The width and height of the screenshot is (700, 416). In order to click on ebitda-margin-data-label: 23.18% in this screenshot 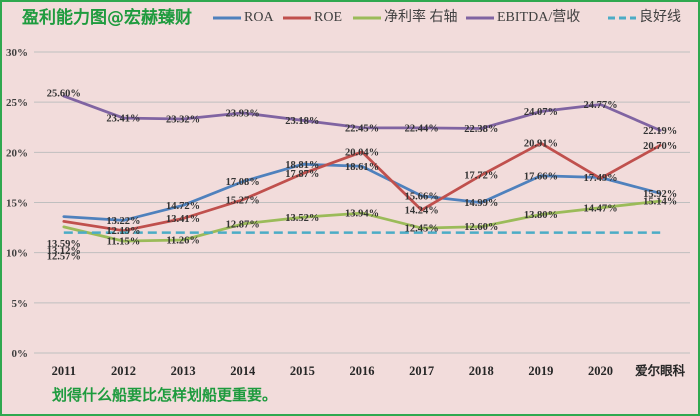, I will do `click(302, 121)`.